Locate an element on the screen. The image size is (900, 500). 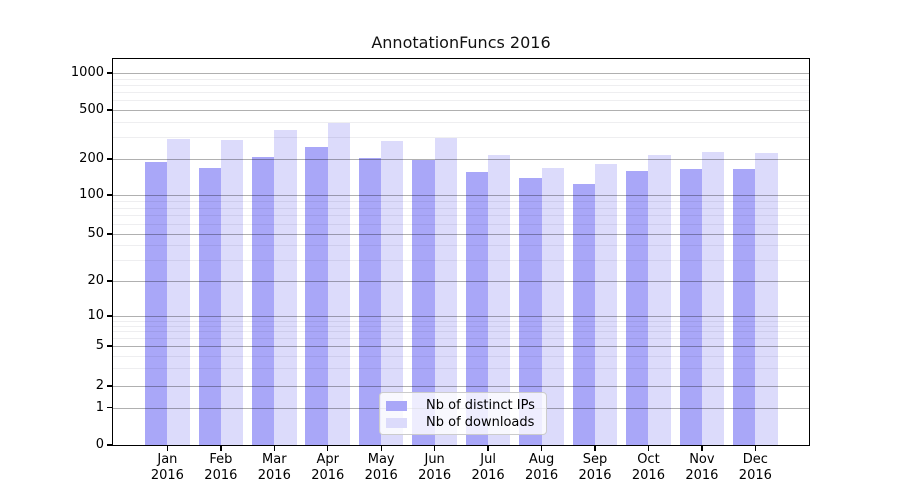
bar-distinct-ips-feb is located at coordinates (209, 307).